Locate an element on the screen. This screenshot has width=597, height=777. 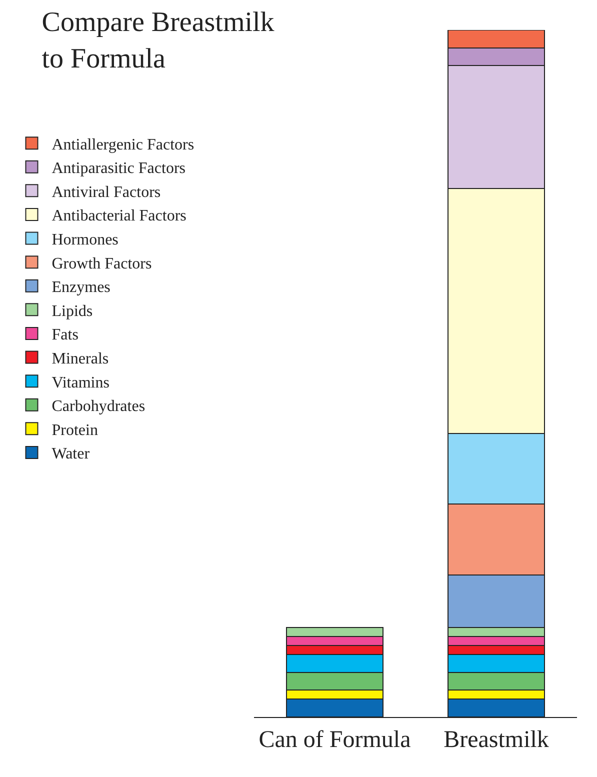
legend-label: Carbohydrates is located at coordinates (99, 407).